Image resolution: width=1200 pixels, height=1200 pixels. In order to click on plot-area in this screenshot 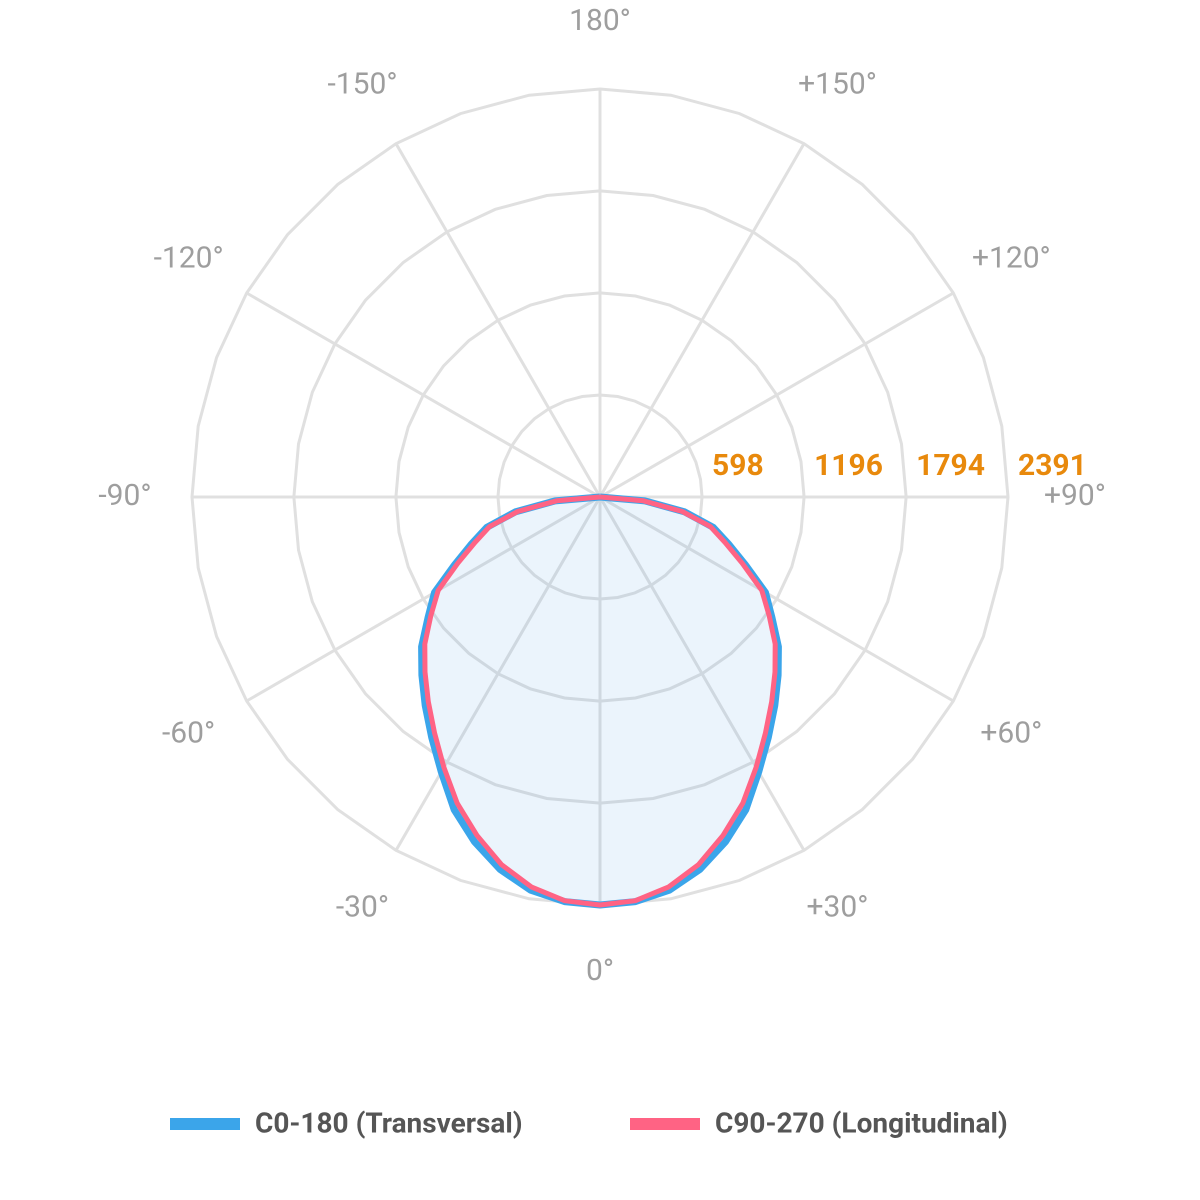, I will do `click(600, 701)`.